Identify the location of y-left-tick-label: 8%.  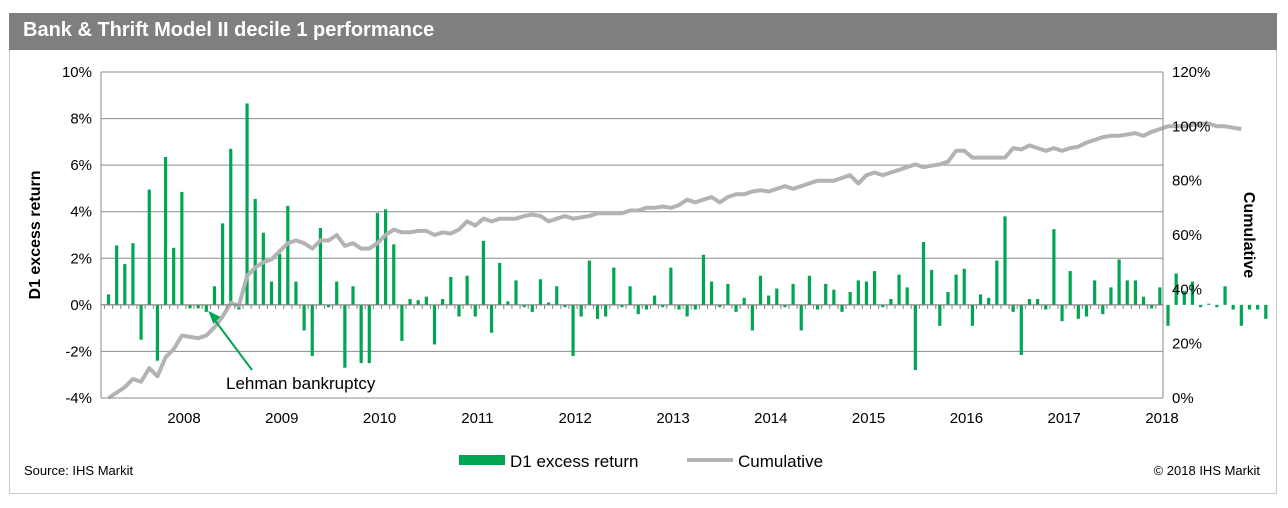
(81, 119).